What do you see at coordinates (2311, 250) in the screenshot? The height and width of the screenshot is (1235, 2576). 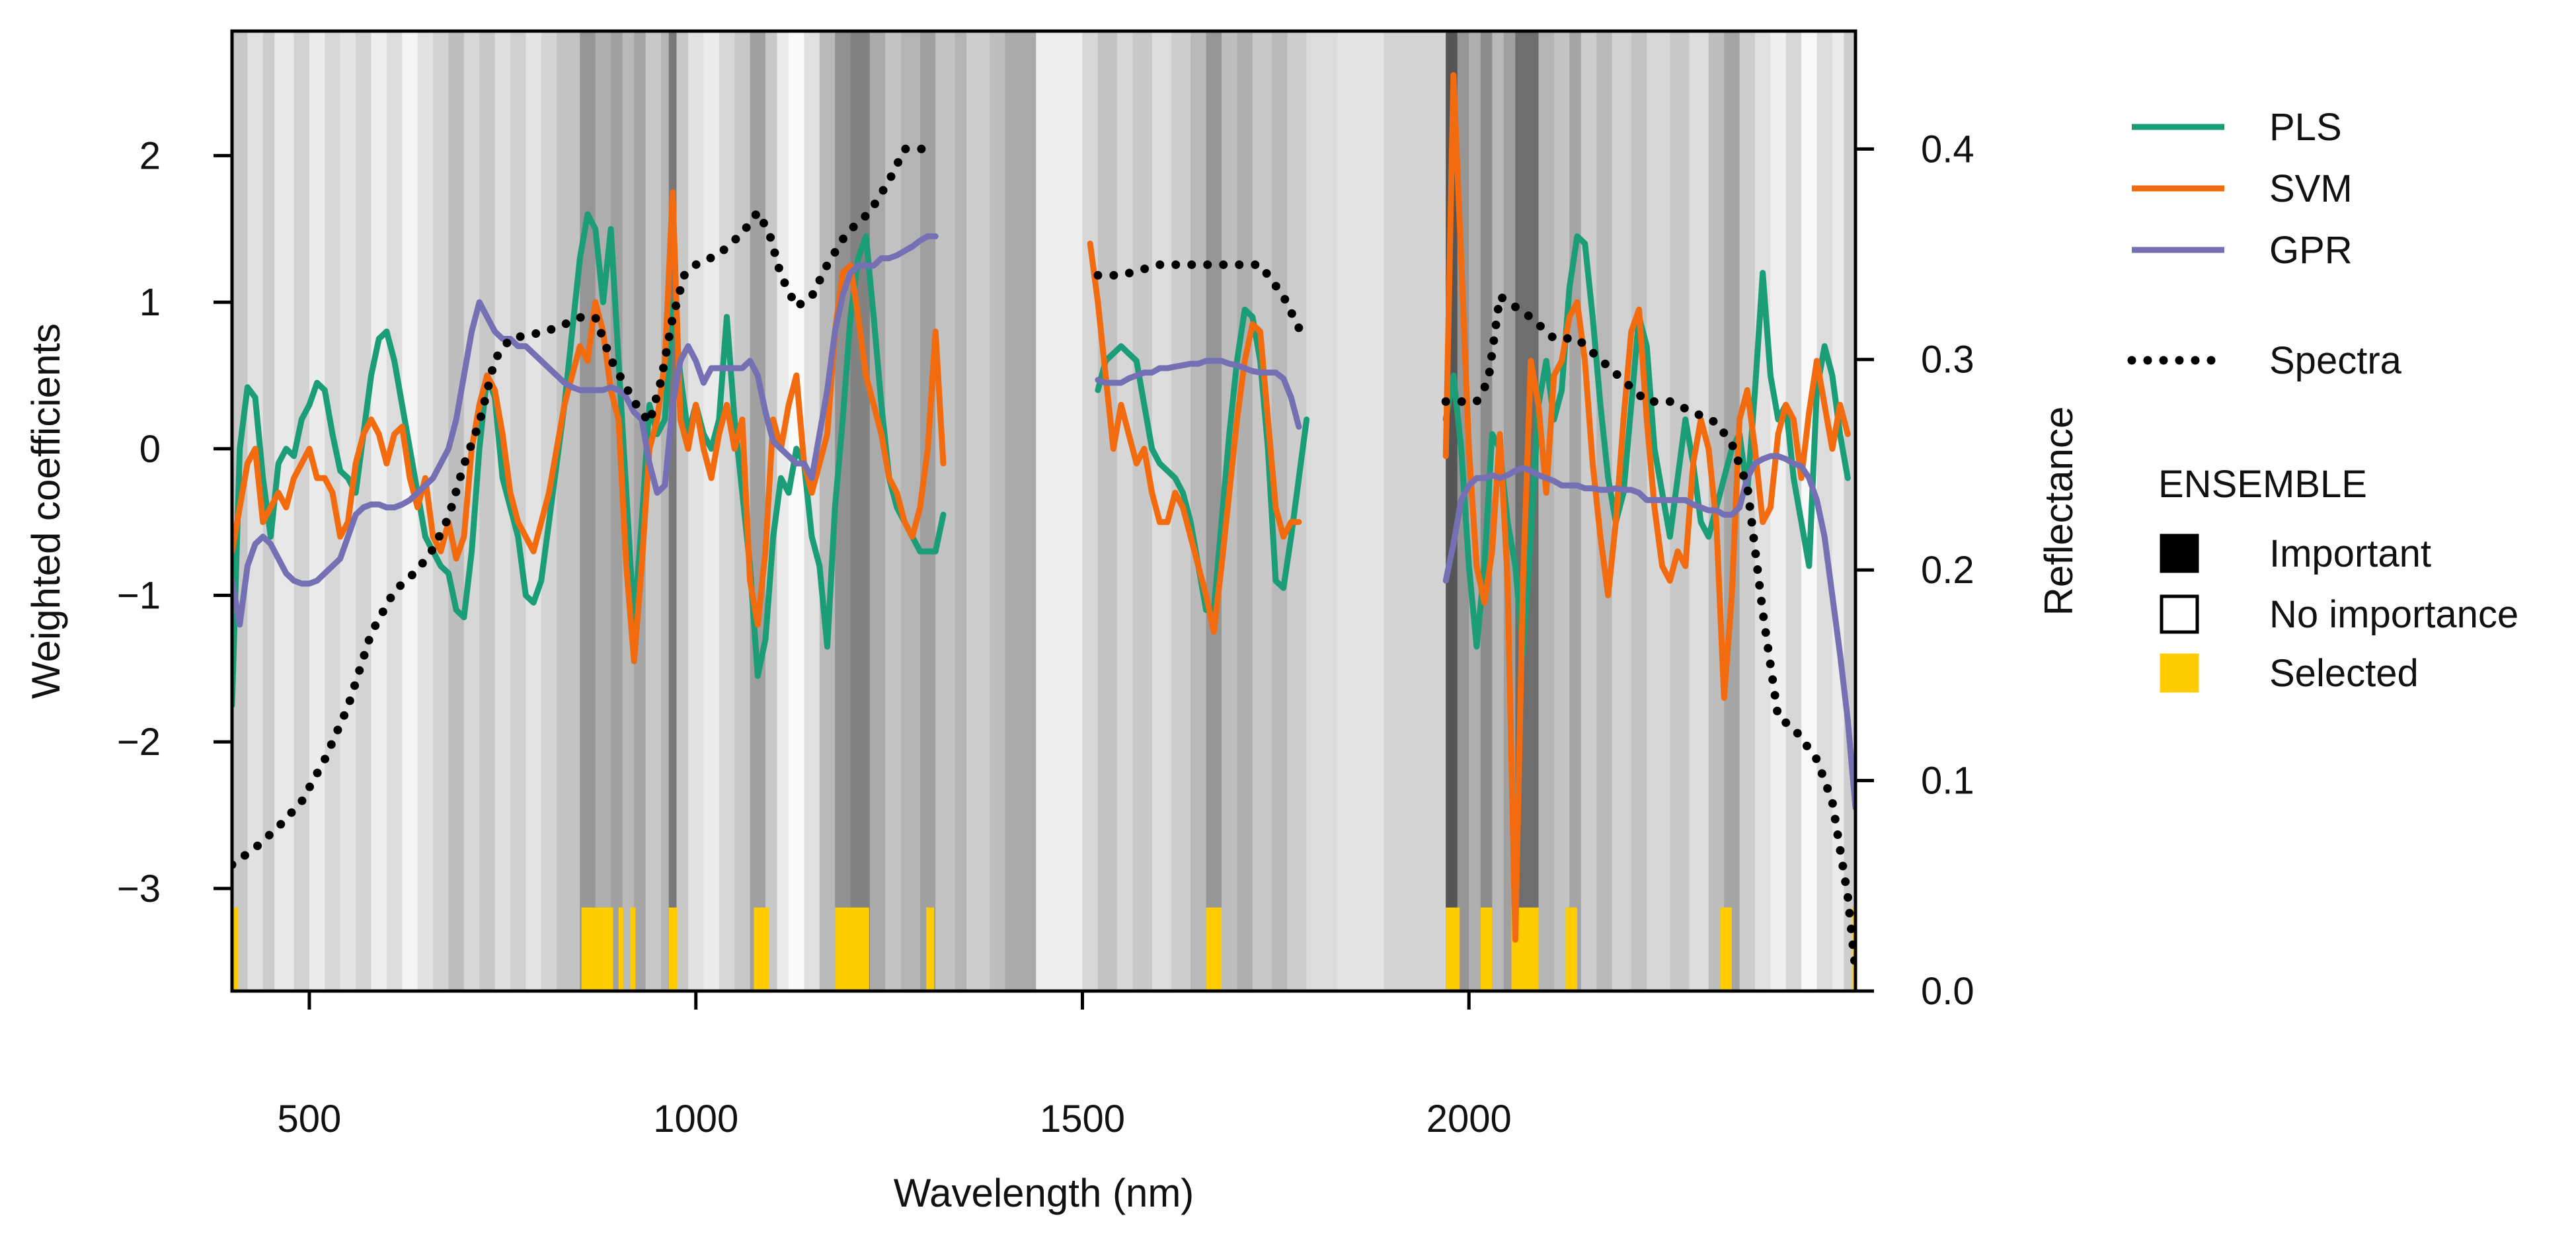 I see `legend-label-gpr: GPR` at bounding box center [2311, 250].